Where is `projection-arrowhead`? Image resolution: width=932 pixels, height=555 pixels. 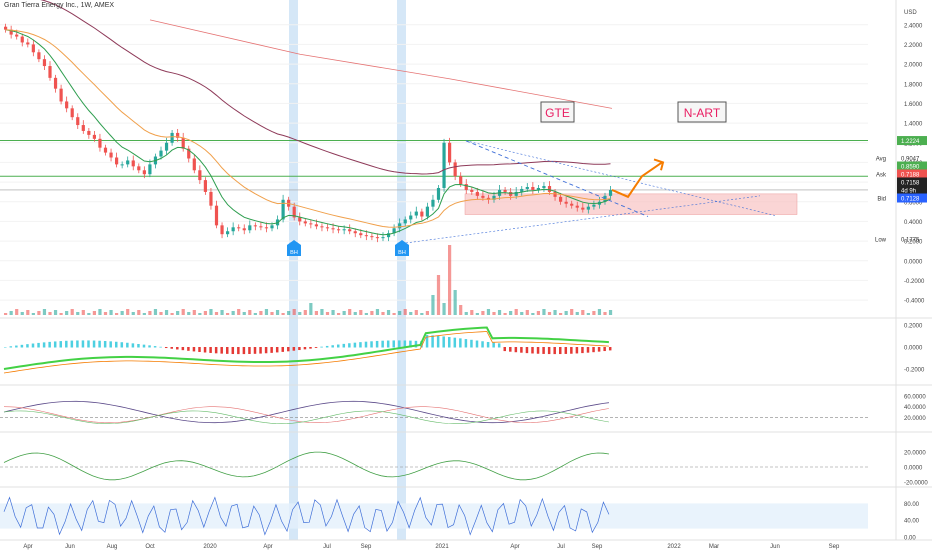
projection-arrowhead is located at coordinates (659, 164).